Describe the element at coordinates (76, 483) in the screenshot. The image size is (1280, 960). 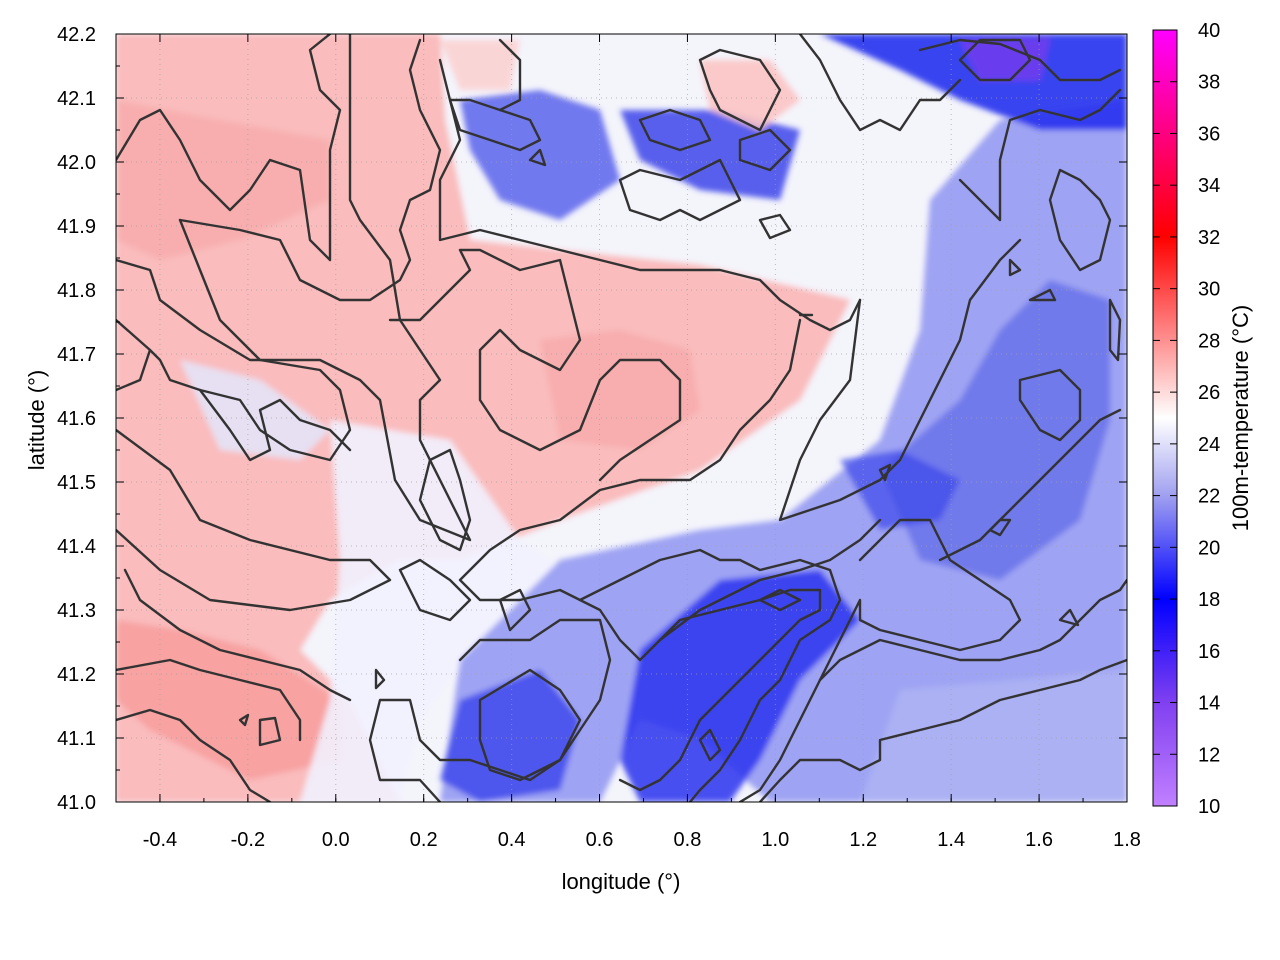
I see `y-tick-label: 41.5` at that location.